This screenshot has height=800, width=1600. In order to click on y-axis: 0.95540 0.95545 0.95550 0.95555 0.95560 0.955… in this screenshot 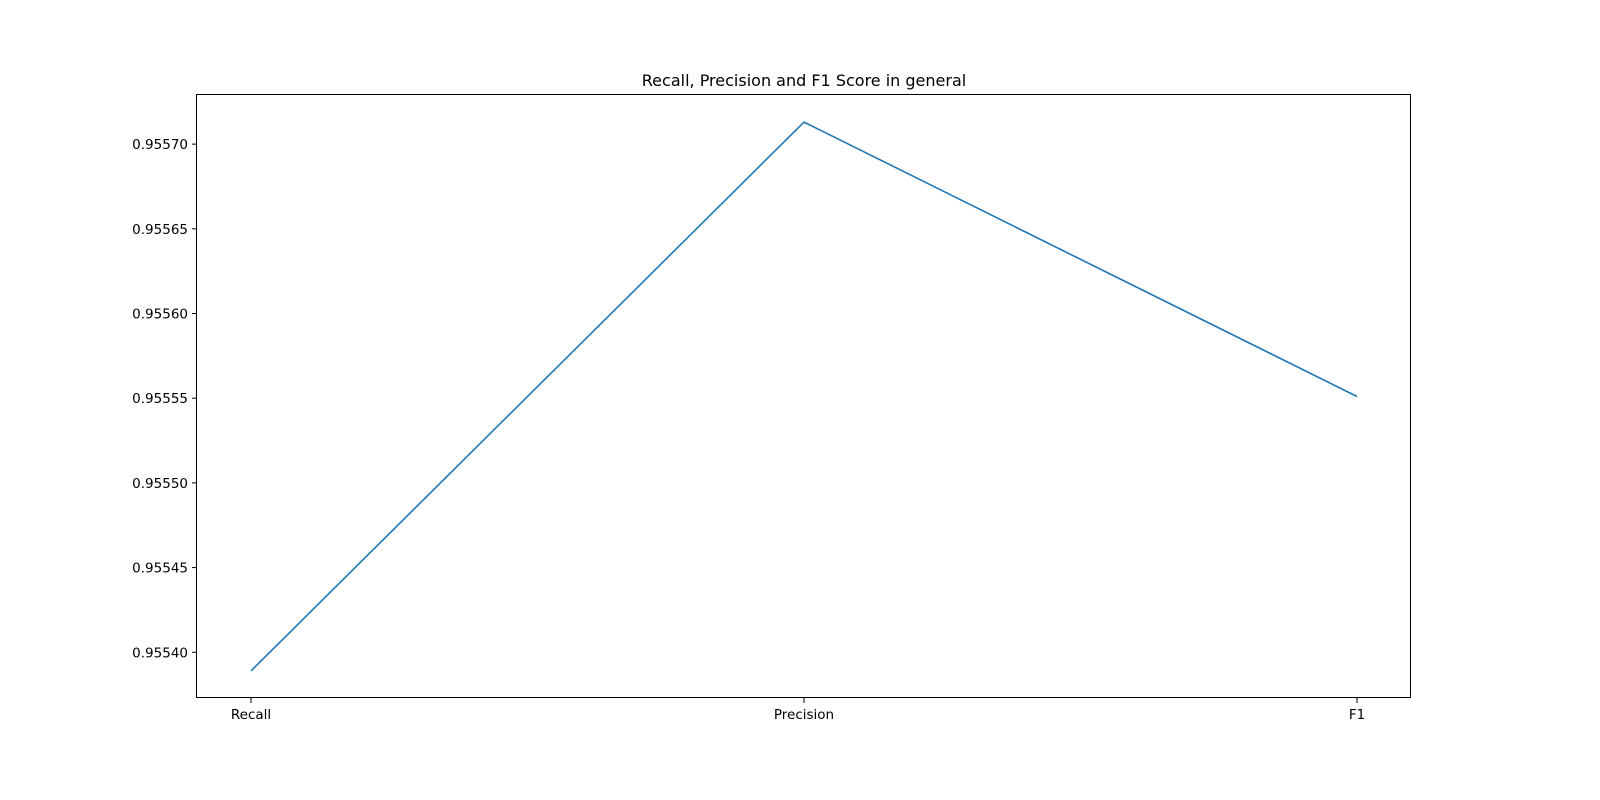, I will do `click(164, 399)`.